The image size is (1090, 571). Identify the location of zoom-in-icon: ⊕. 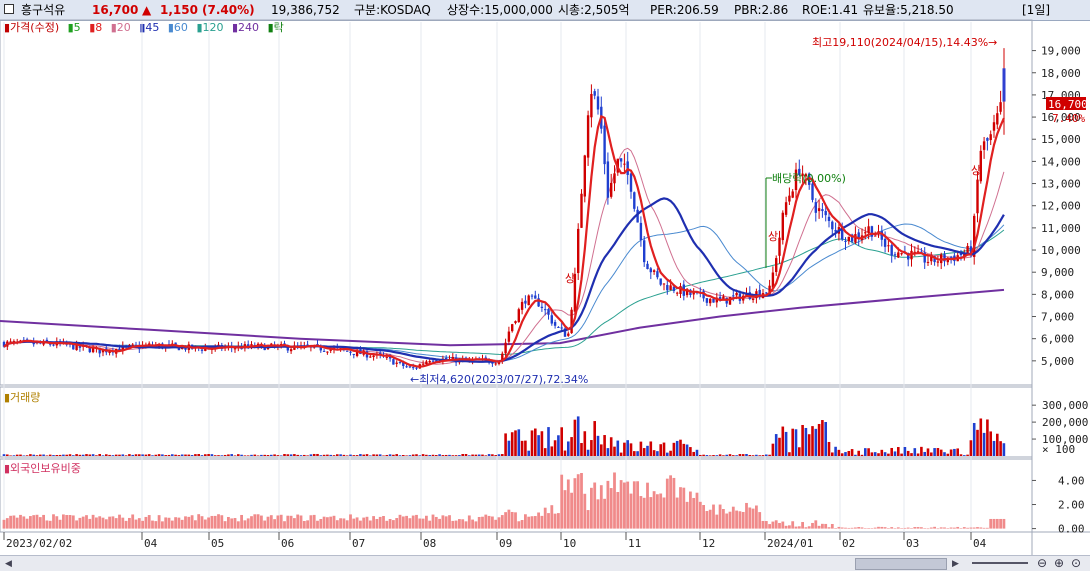
(1059, 563).